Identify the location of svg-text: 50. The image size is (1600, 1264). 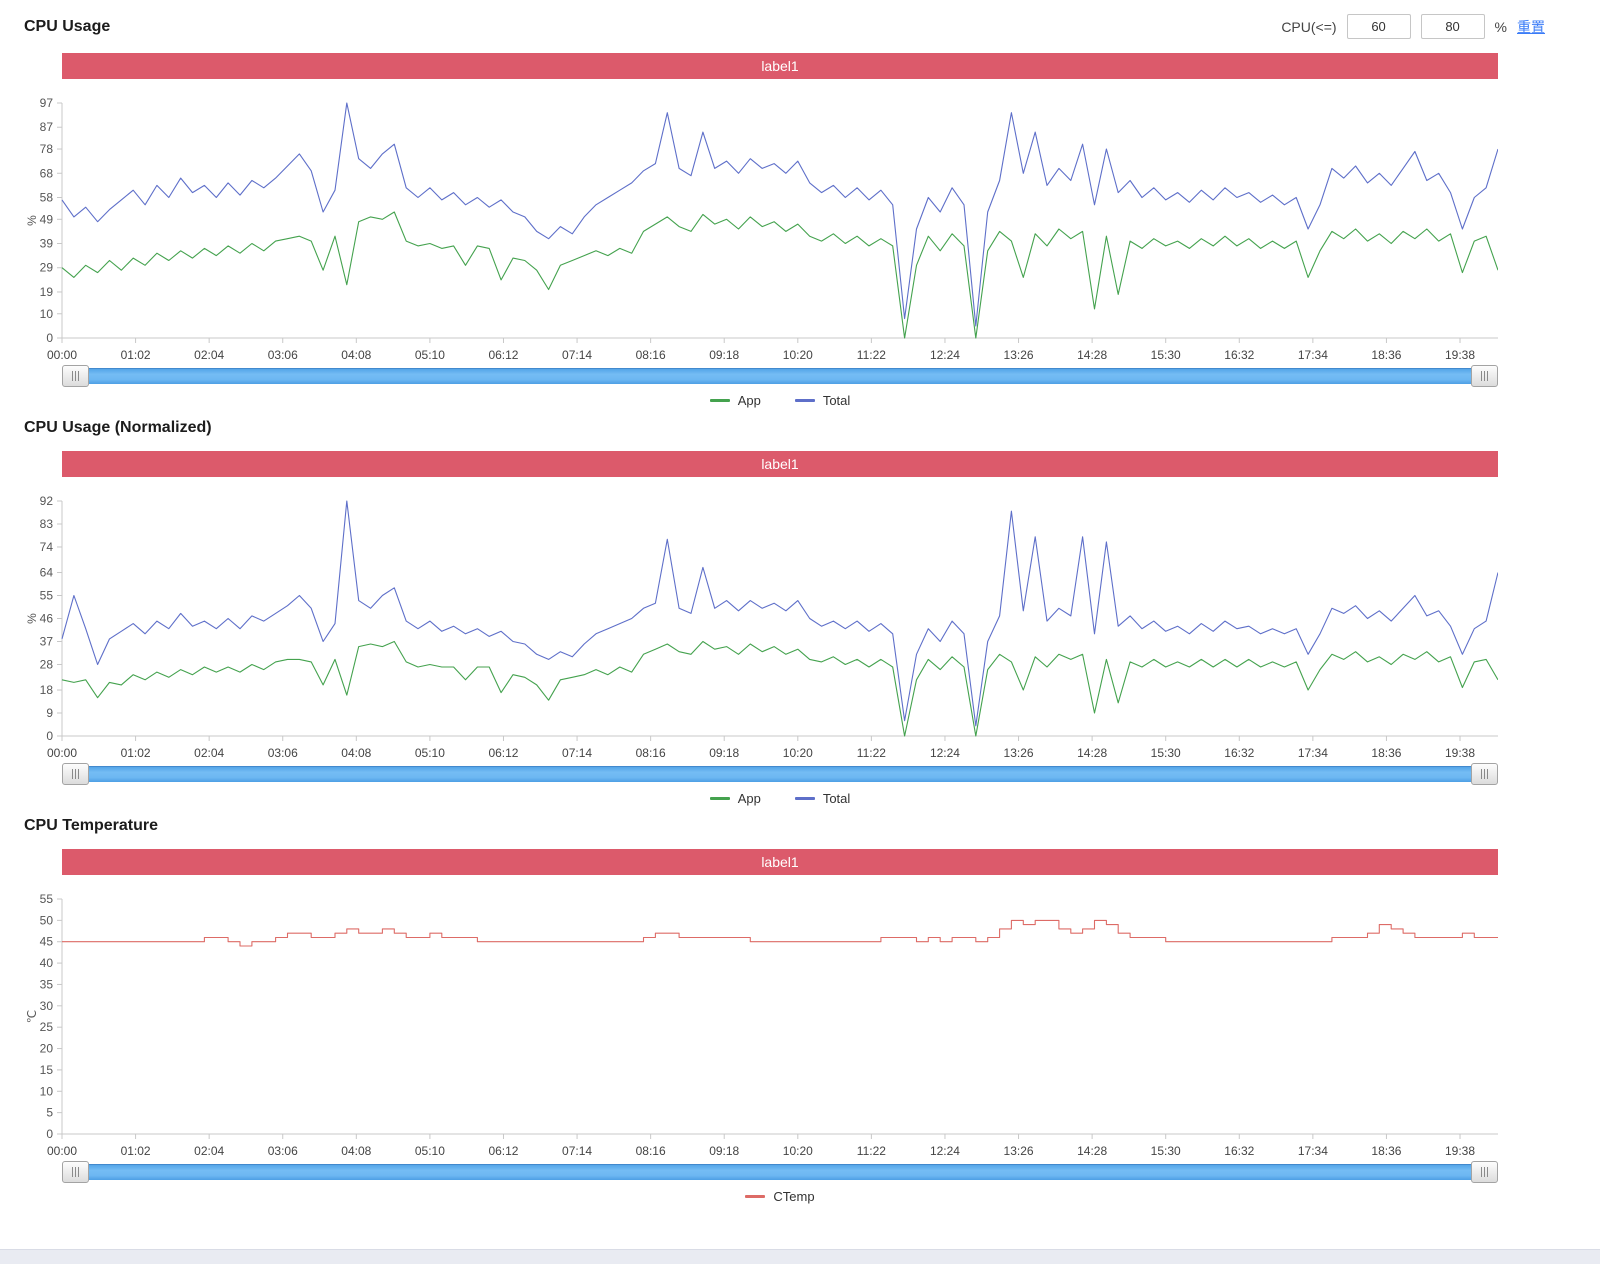
(47, 920).